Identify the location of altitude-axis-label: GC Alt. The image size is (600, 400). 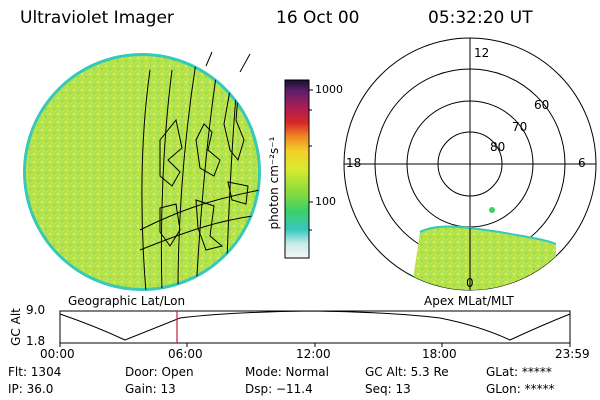
(16, 327).